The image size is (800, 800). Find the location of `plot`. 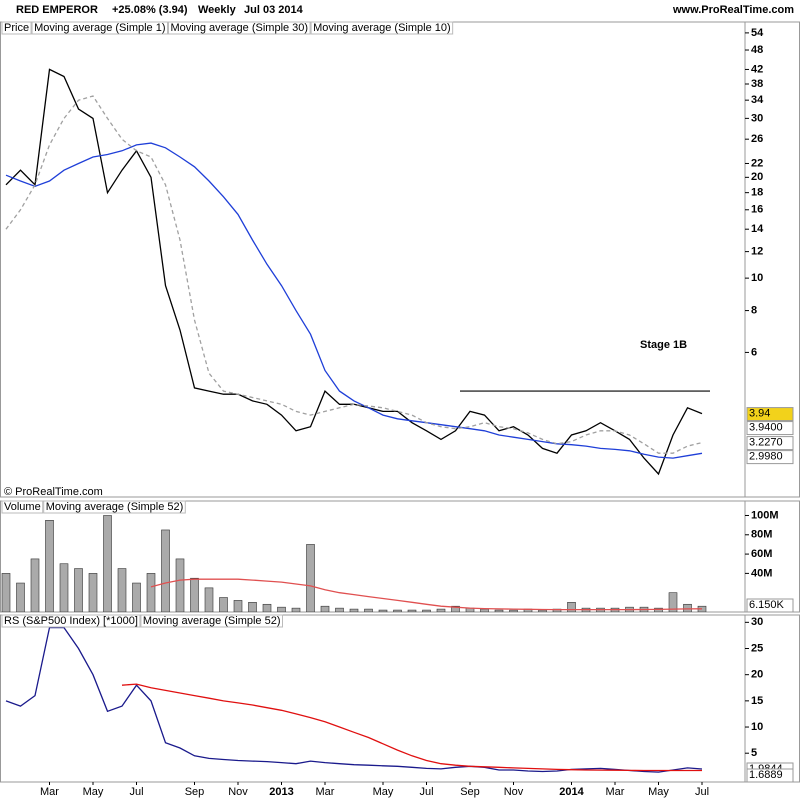

plot is located at coordinates (354, 563).